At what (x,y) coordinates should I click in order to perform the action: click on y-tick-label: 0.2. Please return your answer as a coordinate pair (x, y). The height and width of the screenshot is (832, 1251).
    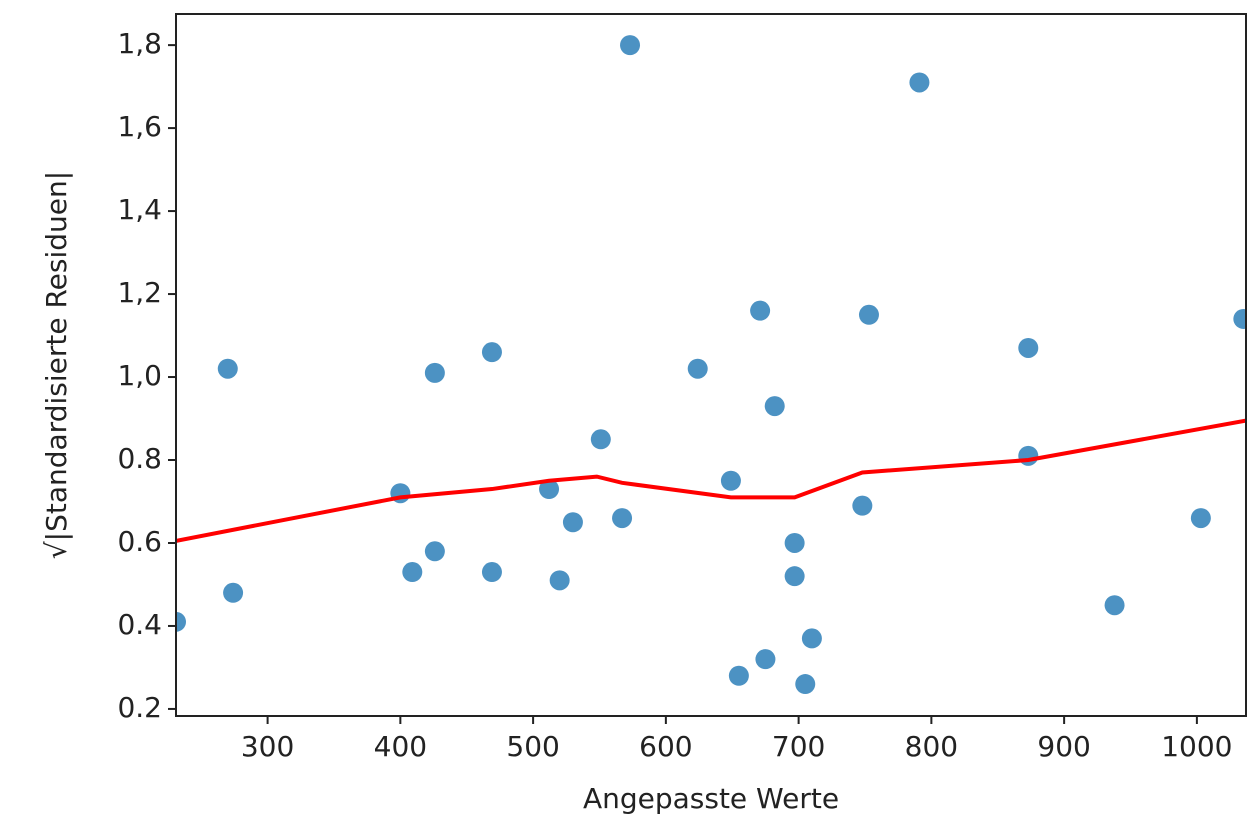
    Looking at the image, I should click on (139, 707).